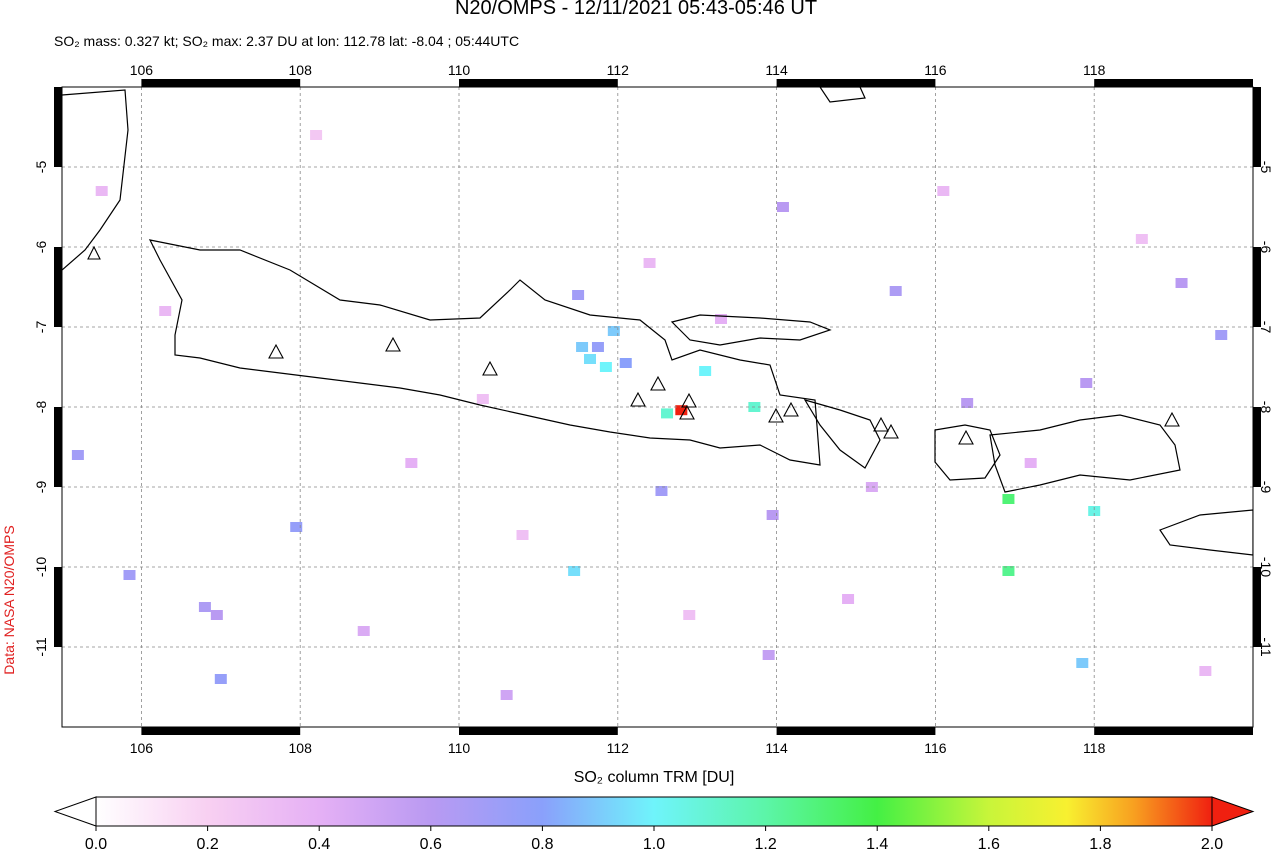  I want to click on colorbar-tick-label: 0.4, so click(319, 844).